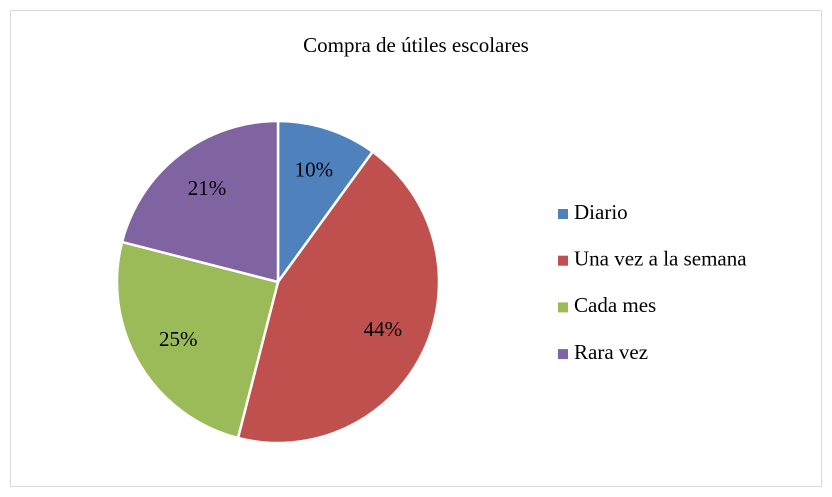 Image resolution: width=832 pixels, height=497 pixels. Describe the element at coordinates (383, 329) in the screenshot. I see `data-label: 44%` at that location.